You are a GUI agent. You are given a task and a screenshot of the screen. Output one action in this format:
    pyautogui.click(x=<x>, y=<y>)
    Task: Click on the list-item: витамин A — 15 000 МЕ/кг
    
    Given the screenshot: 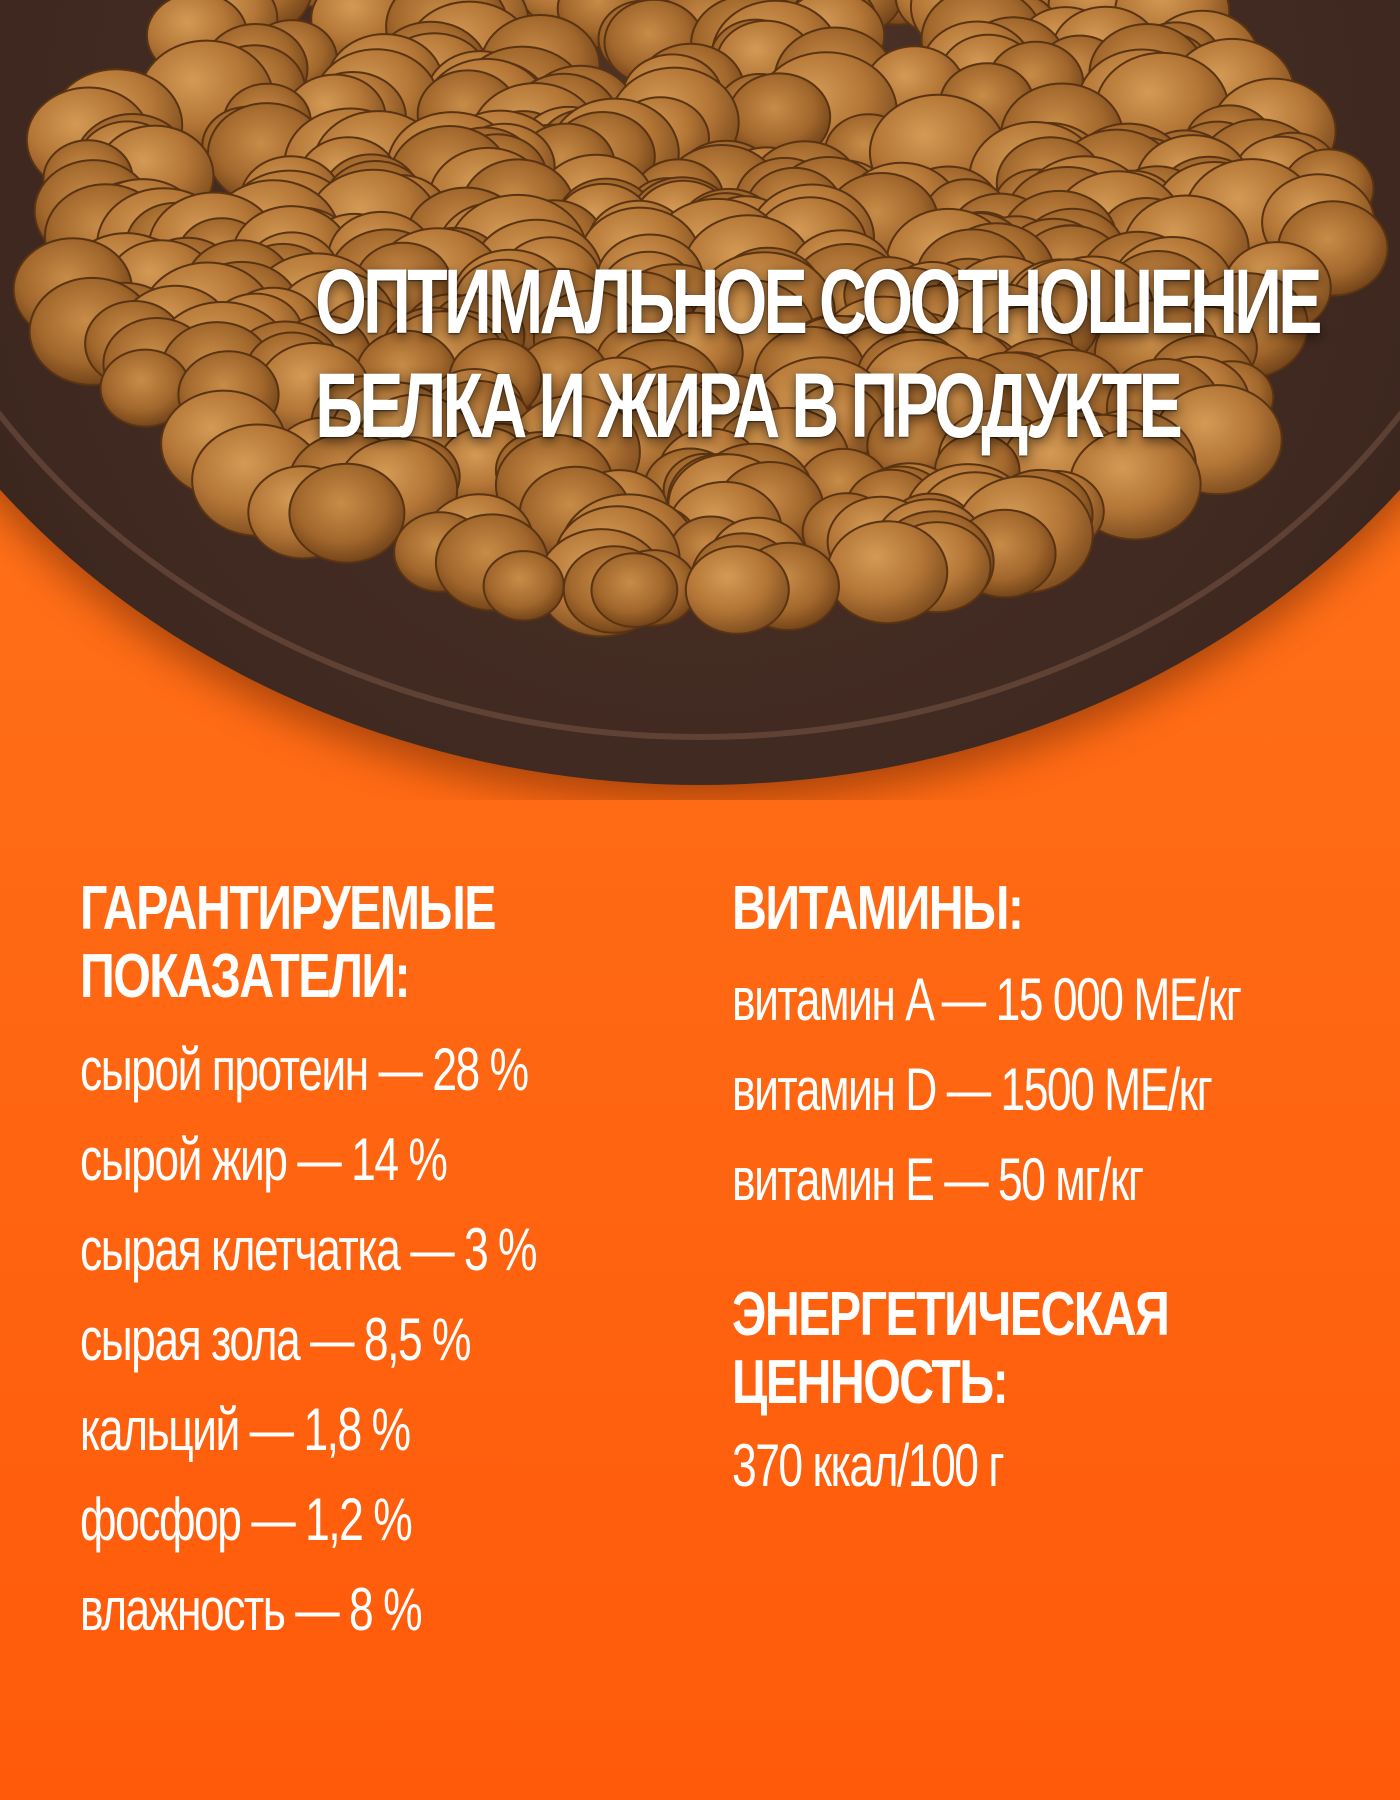 What is the action you would take?
    pyautogui.click(x=987, y=999)
    